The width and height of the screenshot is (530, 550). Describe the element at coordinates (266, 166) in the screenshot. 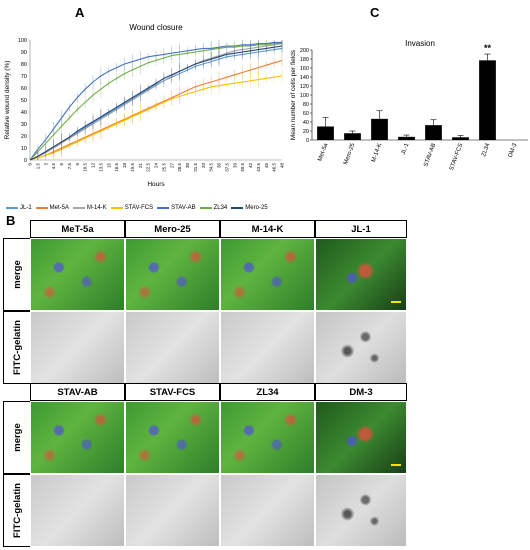

I see `chart-a-xtick: 45` at that location.